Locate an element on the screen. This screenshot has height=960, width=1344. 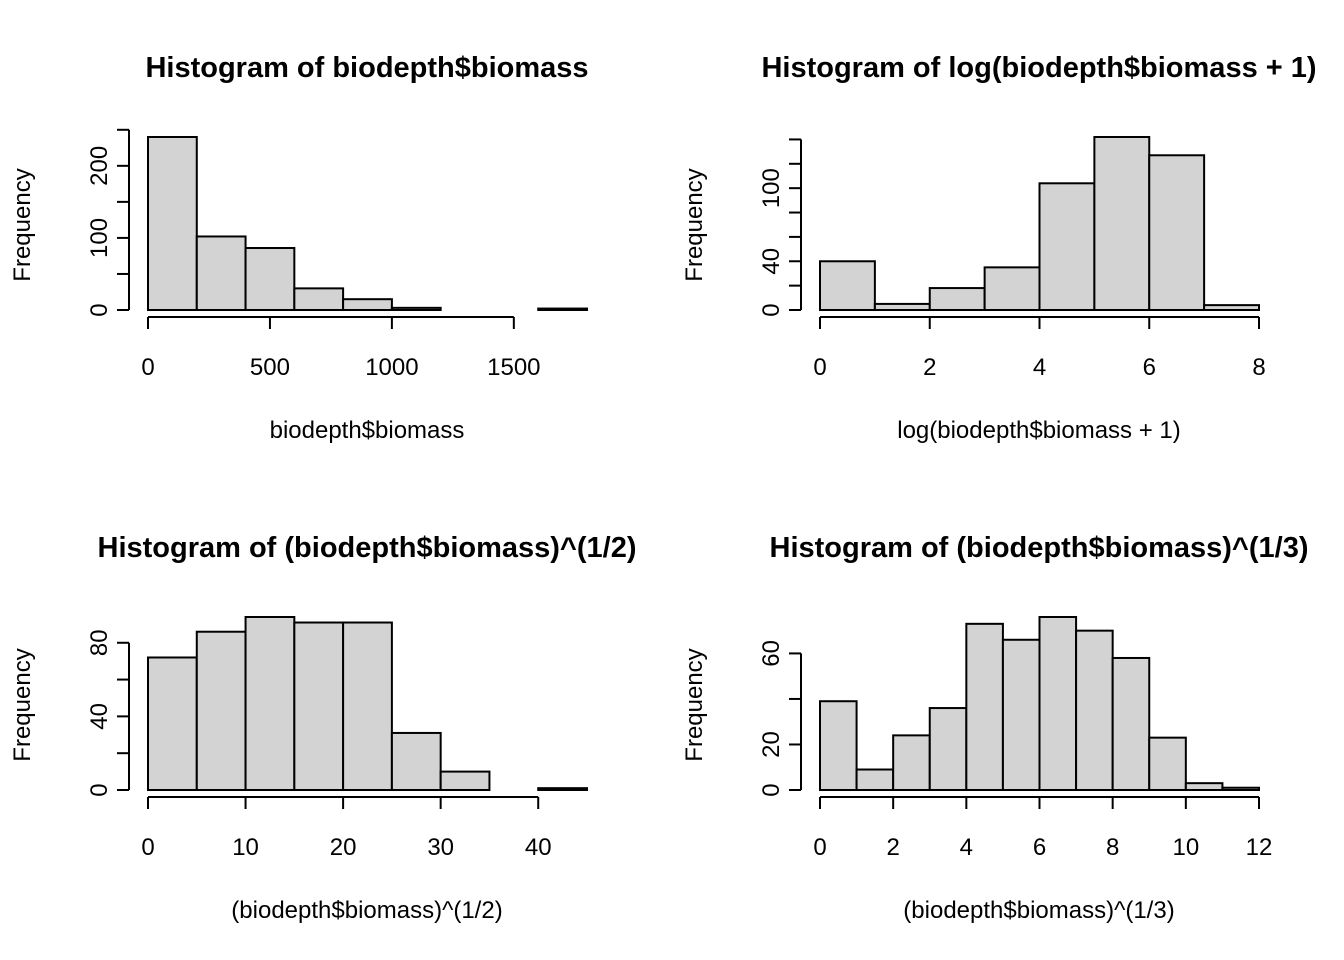
y-tick-label: 60 is located at coordinates (771, 653).